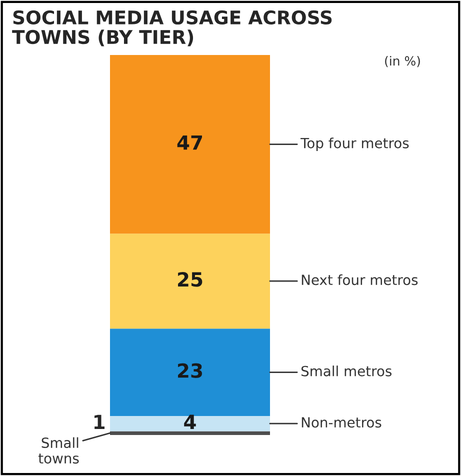 This screenshot has height=476, width=461. I want to click on data-label: 47, so click(189, 142).